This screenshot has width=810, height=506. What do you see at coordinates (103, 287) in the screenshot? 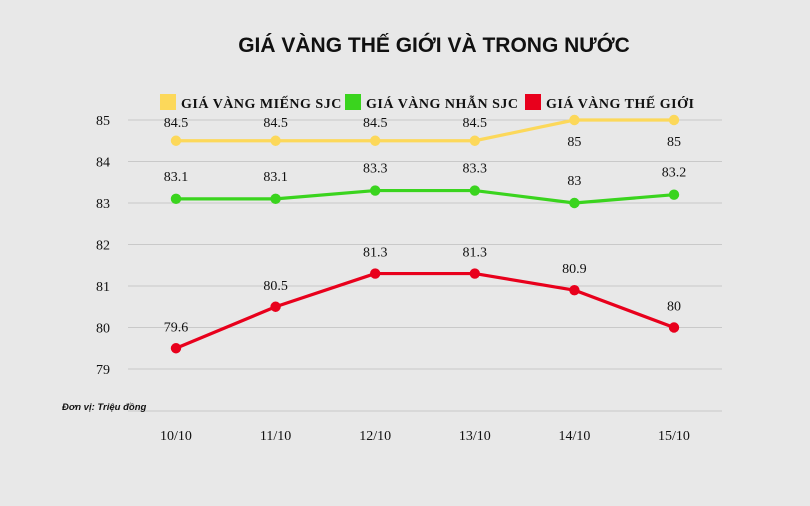
I see `y-tick-81: 81` at bounding box center [103, 287].